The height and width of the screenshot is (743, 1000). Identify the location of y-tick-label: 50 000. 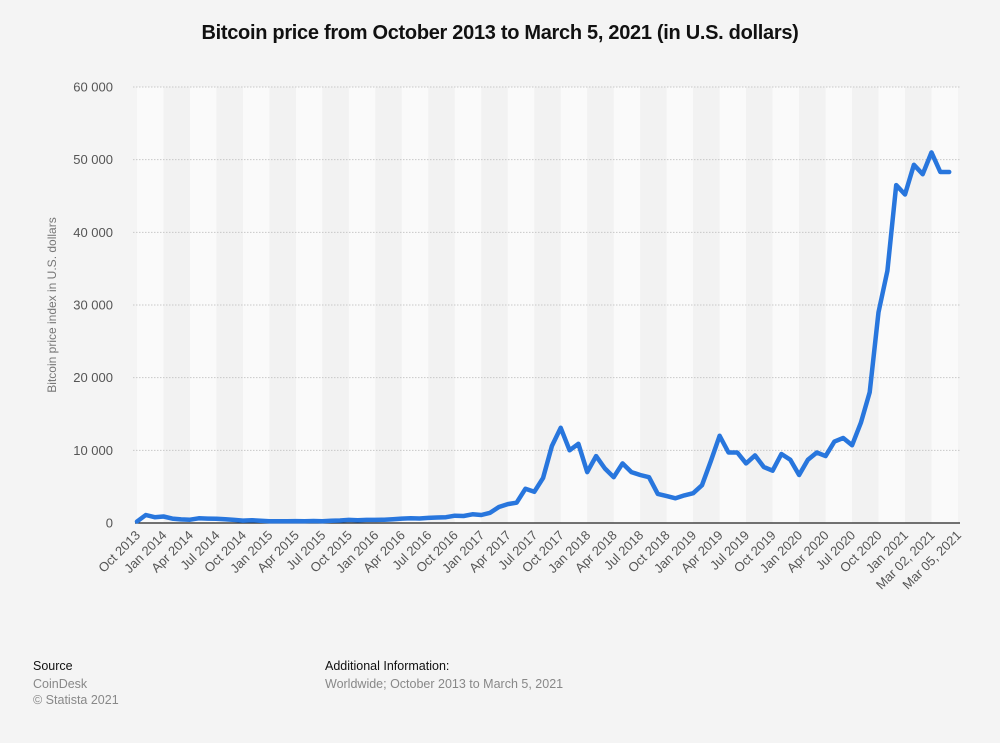
(93, 159).